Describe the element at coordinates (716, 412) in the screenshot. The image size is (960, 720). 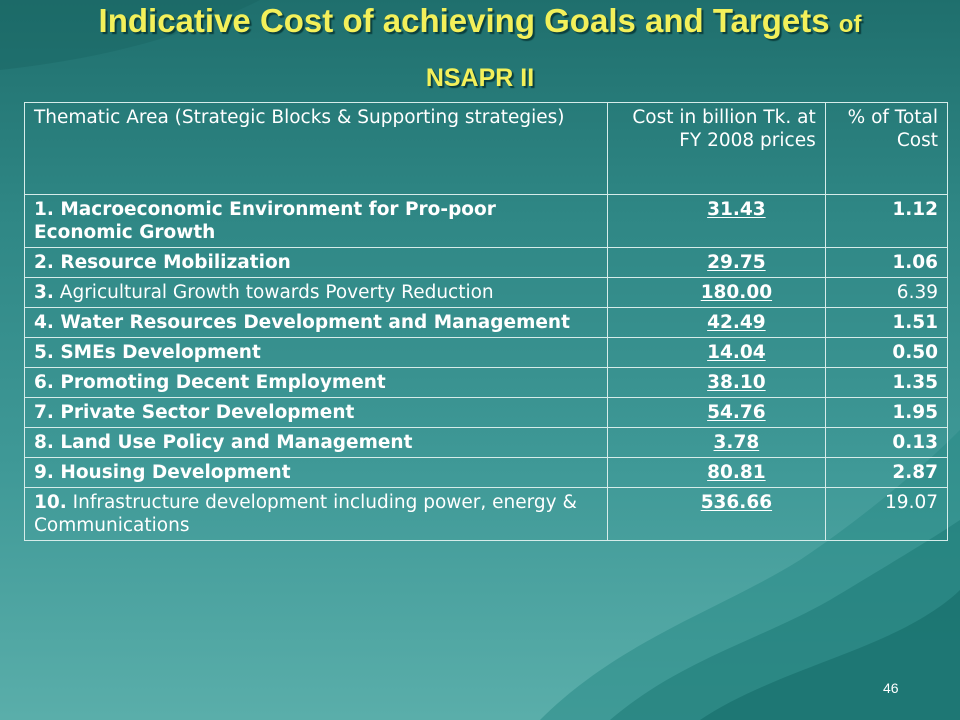
I see `row-cost: 54.76` at that location.